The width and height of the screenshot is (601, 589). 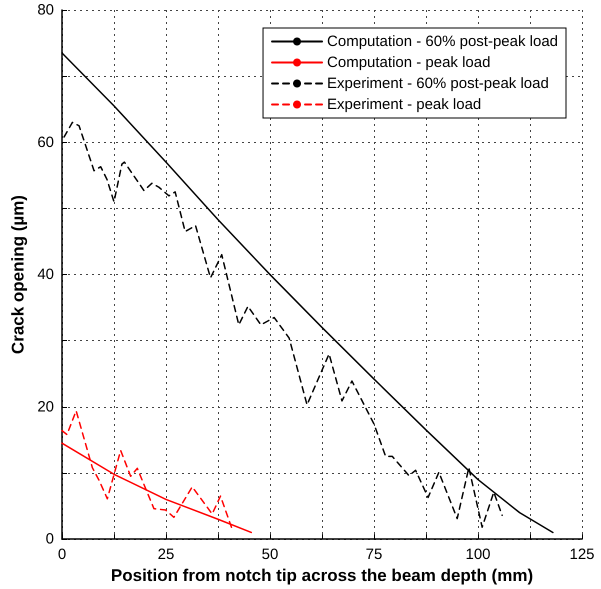 I want to click on legend-label: Computation - peak load, so click(x=408, y=62).